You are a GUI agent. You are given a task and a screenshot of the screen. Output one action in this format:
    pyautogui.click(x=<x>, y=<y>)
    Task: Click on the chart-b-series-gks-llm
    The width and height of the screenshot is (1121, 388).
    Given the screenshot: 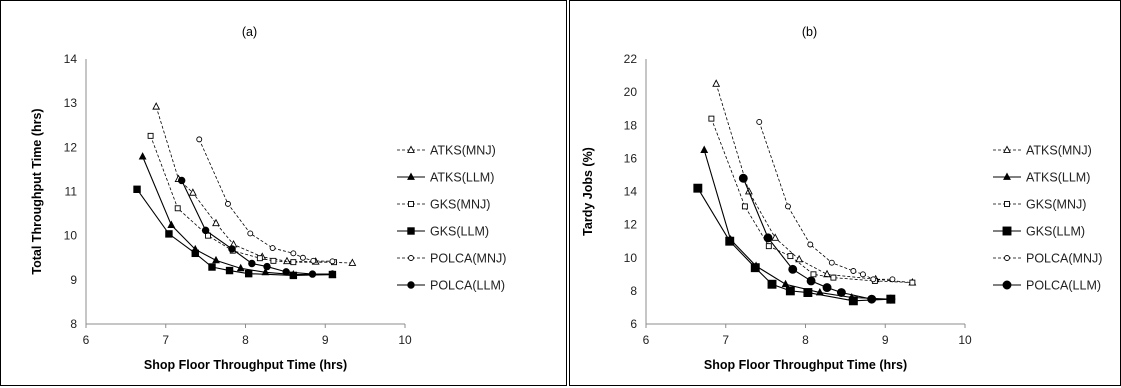 What is the action you would take?
    pyautogui.click(x=794, y=244)
    